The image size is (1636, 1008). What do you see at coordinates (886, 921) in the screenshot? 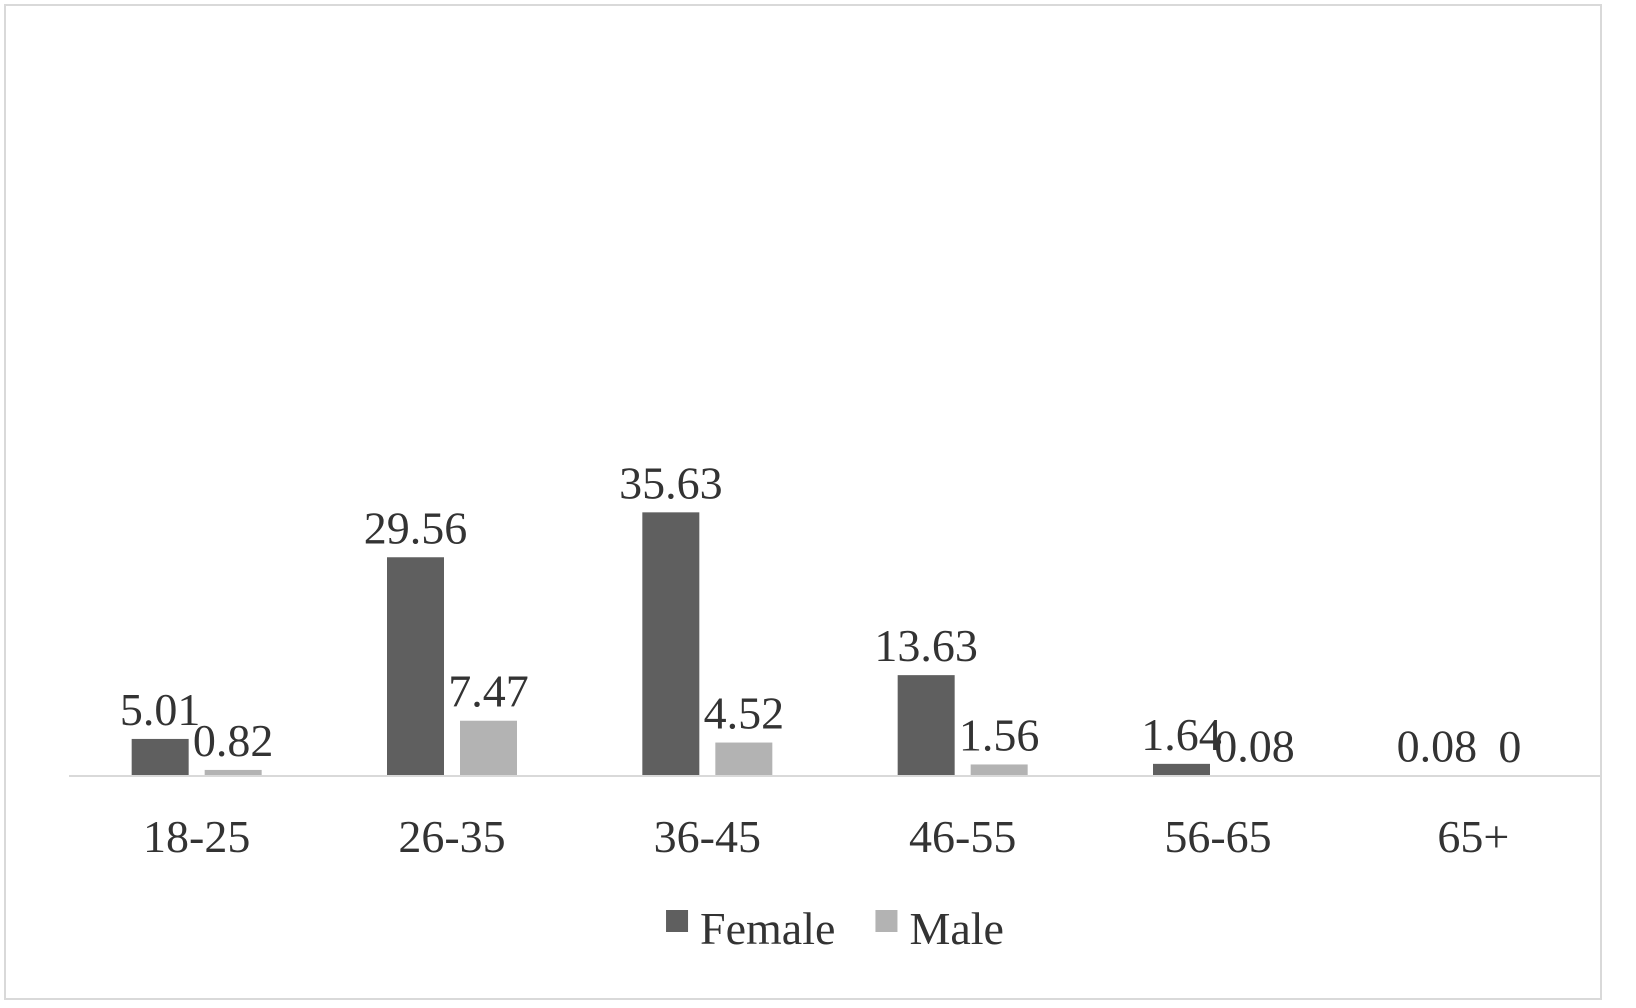
I see `legend-swatch-male` at bounding box center [886, 921].